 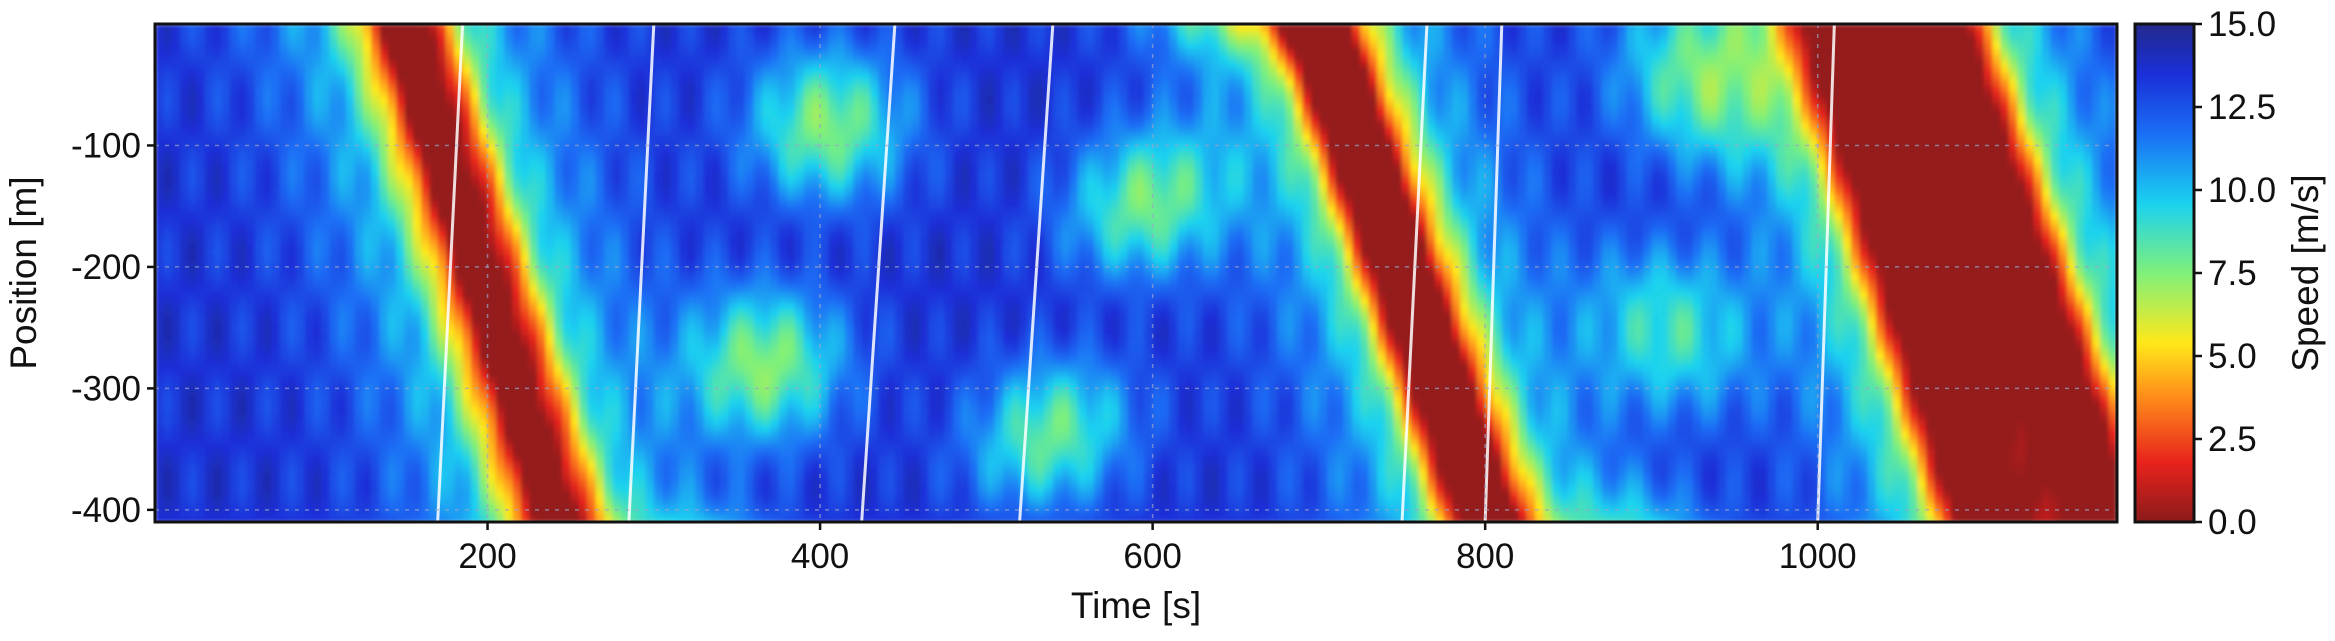 I want to click on x-tick-label: 400, so click(x=820, y=556).